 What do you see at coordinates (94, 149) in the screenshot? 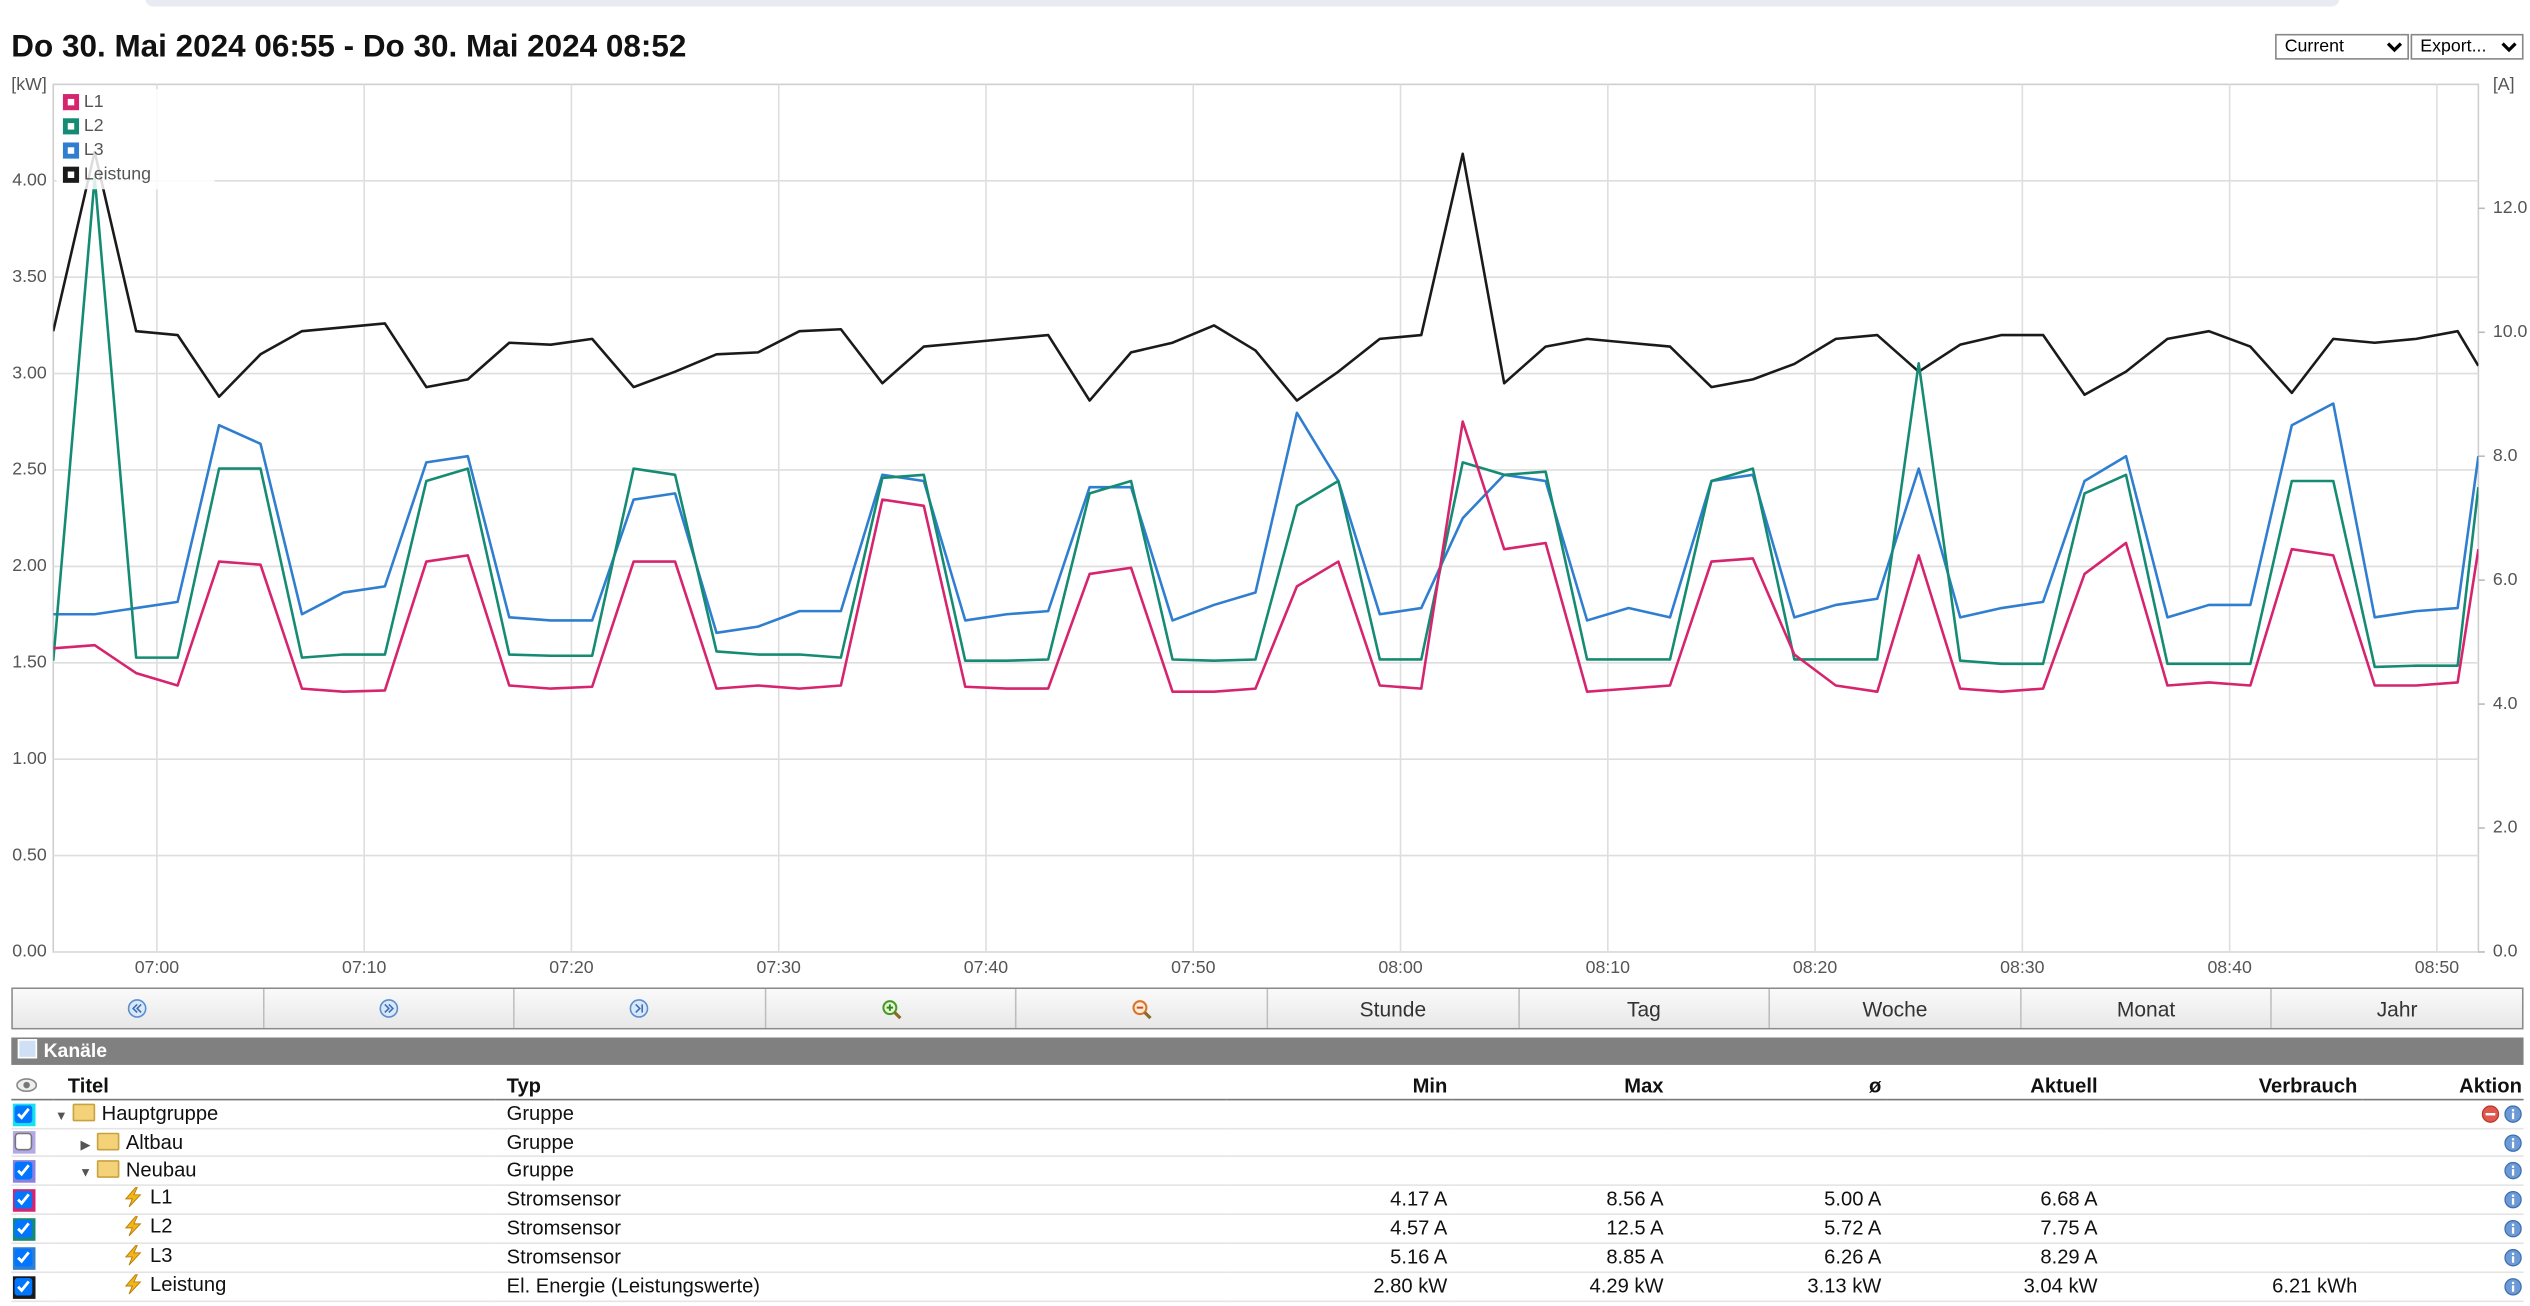
I see `legend-label: L3` at bounding box center [94, 149].